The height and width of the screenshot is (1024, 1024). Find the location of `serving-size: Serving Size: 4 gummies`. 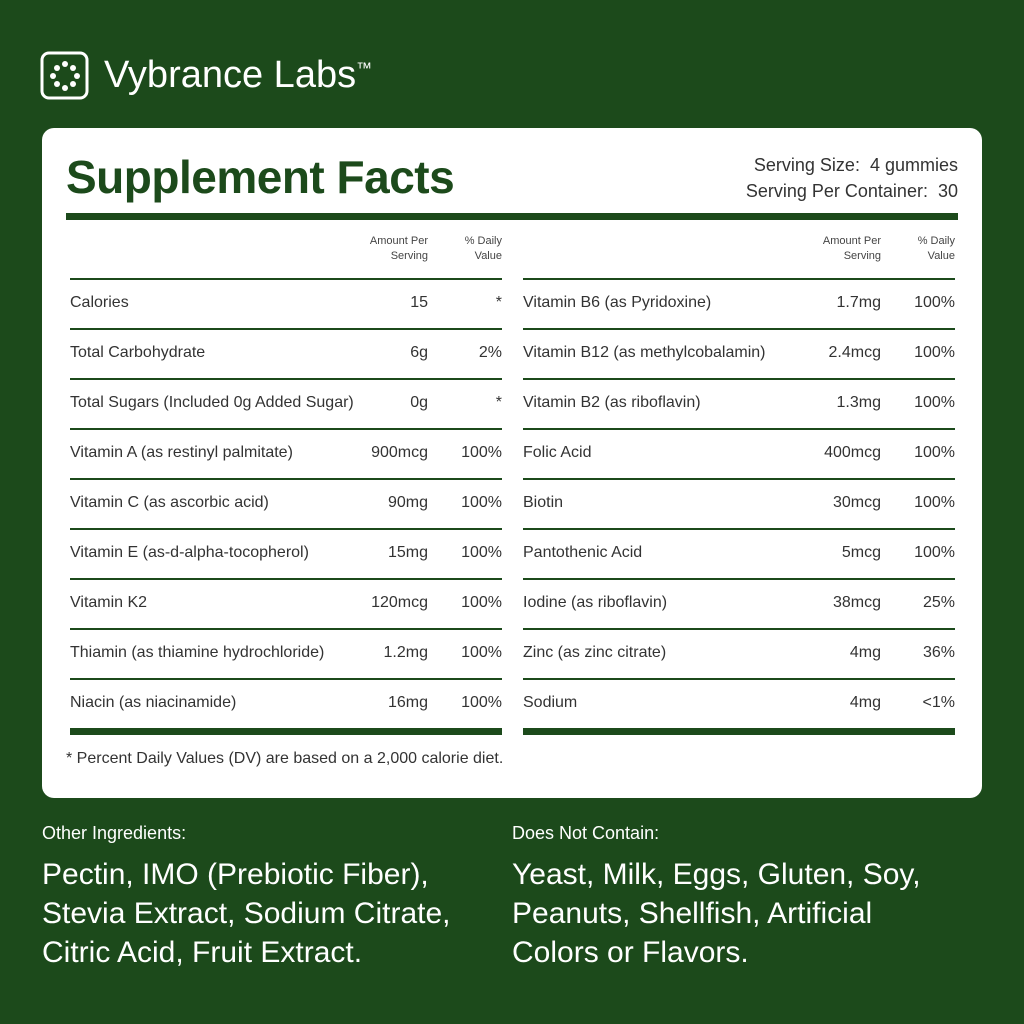

serving-size: Serving Size: 4 gummies is located at coordinates (852, 165).